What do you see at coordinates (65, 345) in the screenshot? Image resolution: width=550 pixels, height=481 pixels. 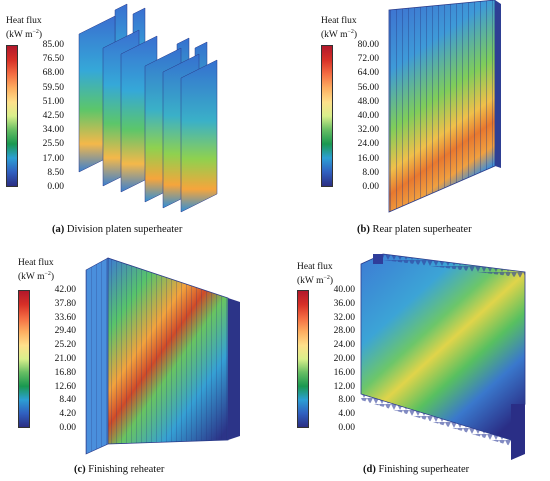 I see `colorbar-tick-label: 25.20` at bounding box center [65, 345].